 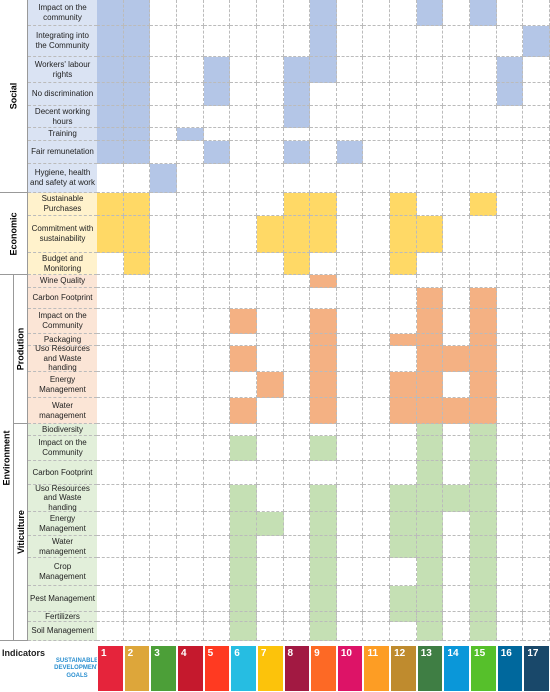 What do you see at coordinates (157, 653) in the screenshot?
I see `label-text: 3` at bounding box center [157, 653].